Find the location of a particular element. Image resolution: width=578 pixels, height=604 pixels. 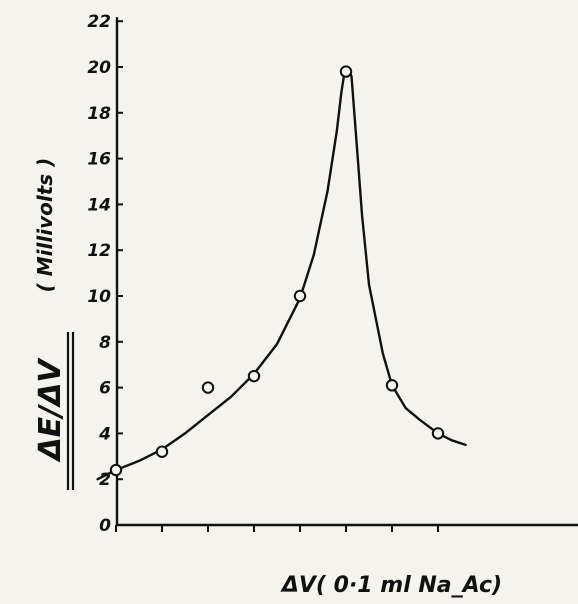

y-tick-label: 8 is located at coordinates (105, 343).